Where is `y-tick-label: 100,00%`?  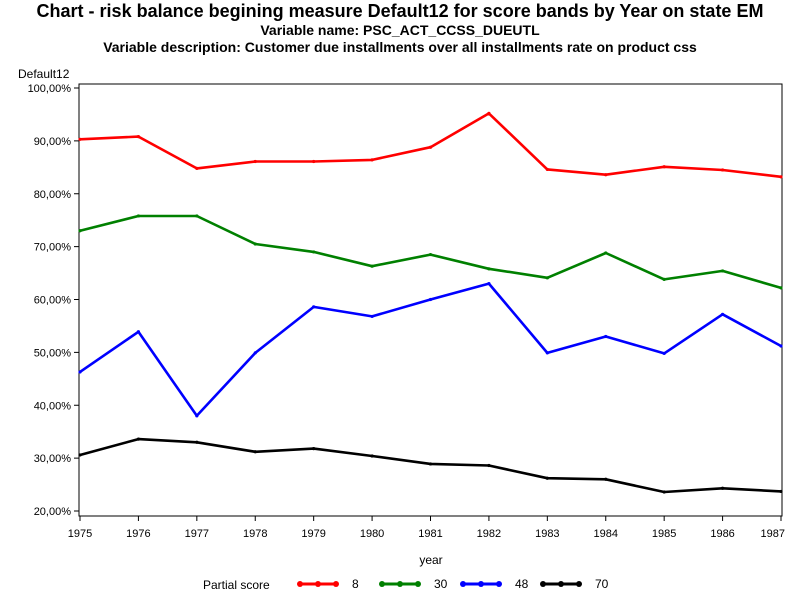
y-tick-label: 100,00% is located at coordinates (50, 89).